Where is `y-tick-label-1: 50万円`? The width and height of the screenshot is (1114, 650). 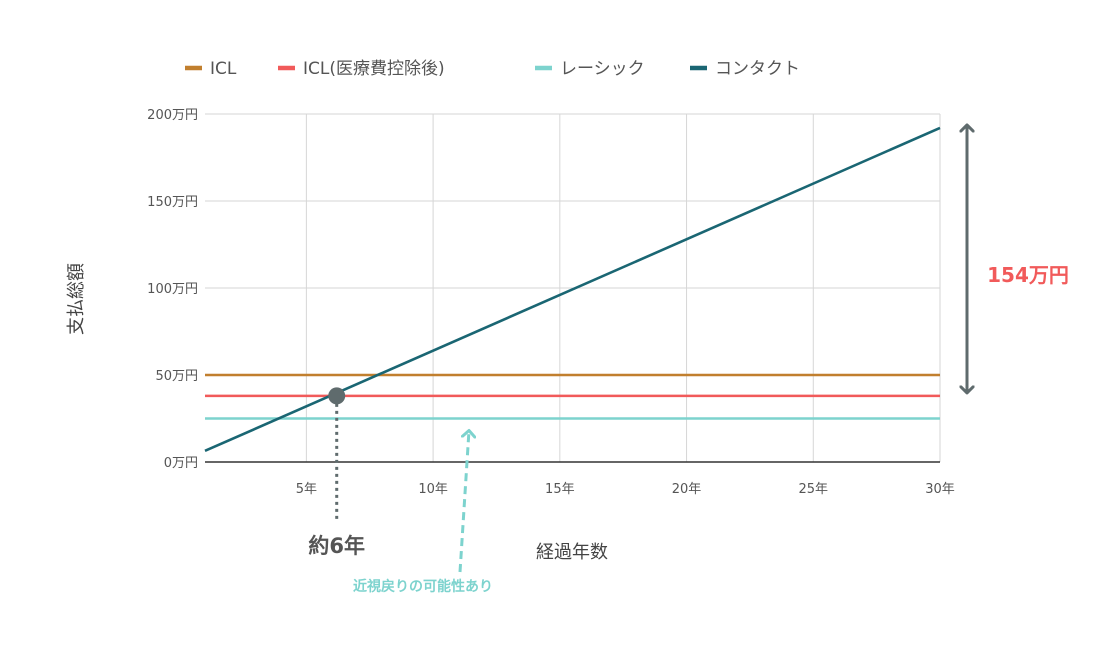
y-tick-label-1: 50万円 is located at coordinates (176, 376).